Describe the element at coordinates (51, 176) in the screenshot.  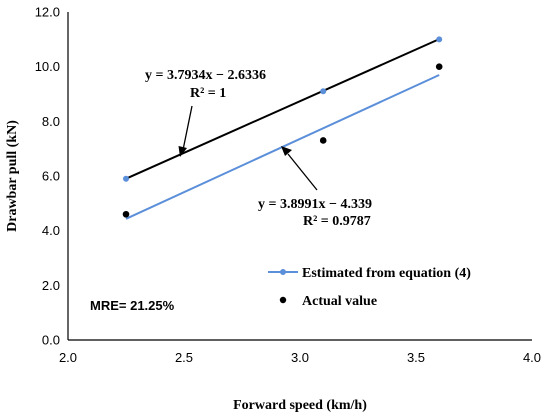
I see `y-tick-label: 6.0` at that location.